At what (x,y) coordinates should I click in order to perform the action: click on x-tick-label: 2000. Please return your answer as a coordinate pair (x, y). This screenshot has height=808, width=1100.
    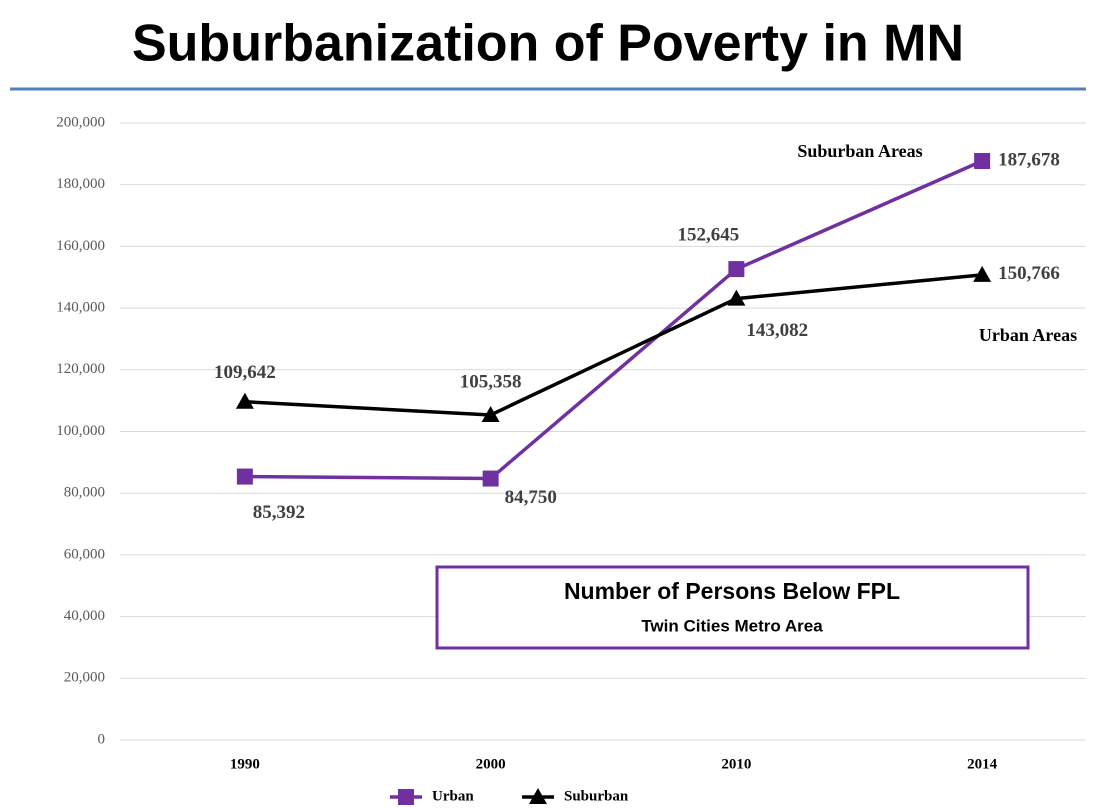
    Looking at the image, I should click on (491, 764).